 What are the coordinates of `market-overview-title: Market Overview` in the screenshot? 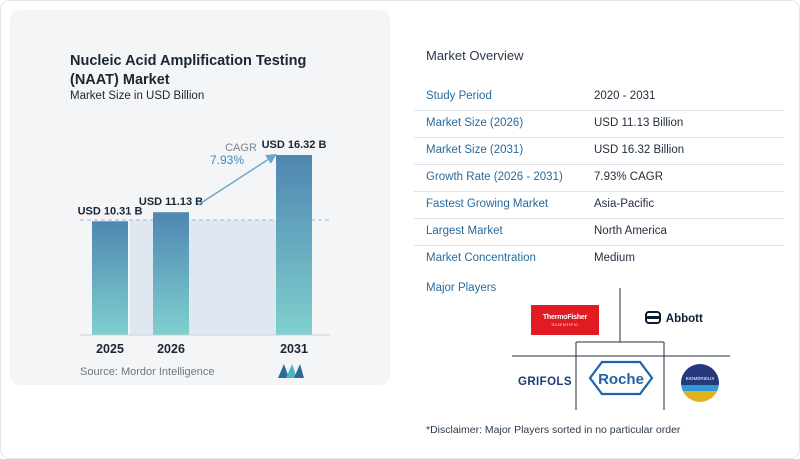 It's located at (475, 55).